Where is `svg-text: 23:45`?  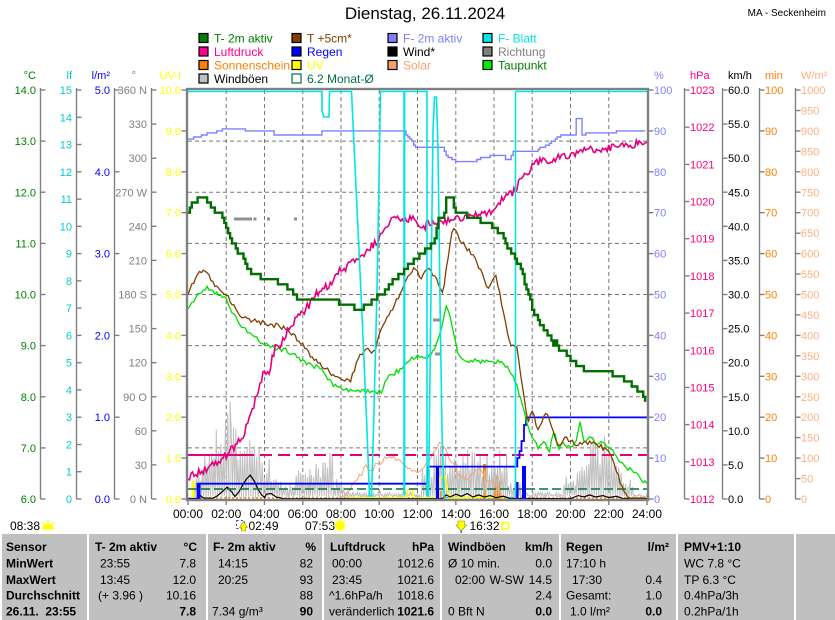
svg-text: 23:45 is located at coordinates (347, 580).